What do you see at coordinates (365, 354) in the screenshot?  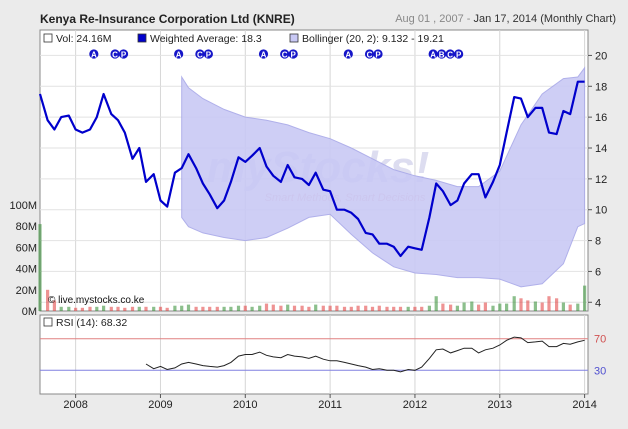 I see `rsi-line` at bounding box center [365, 354].